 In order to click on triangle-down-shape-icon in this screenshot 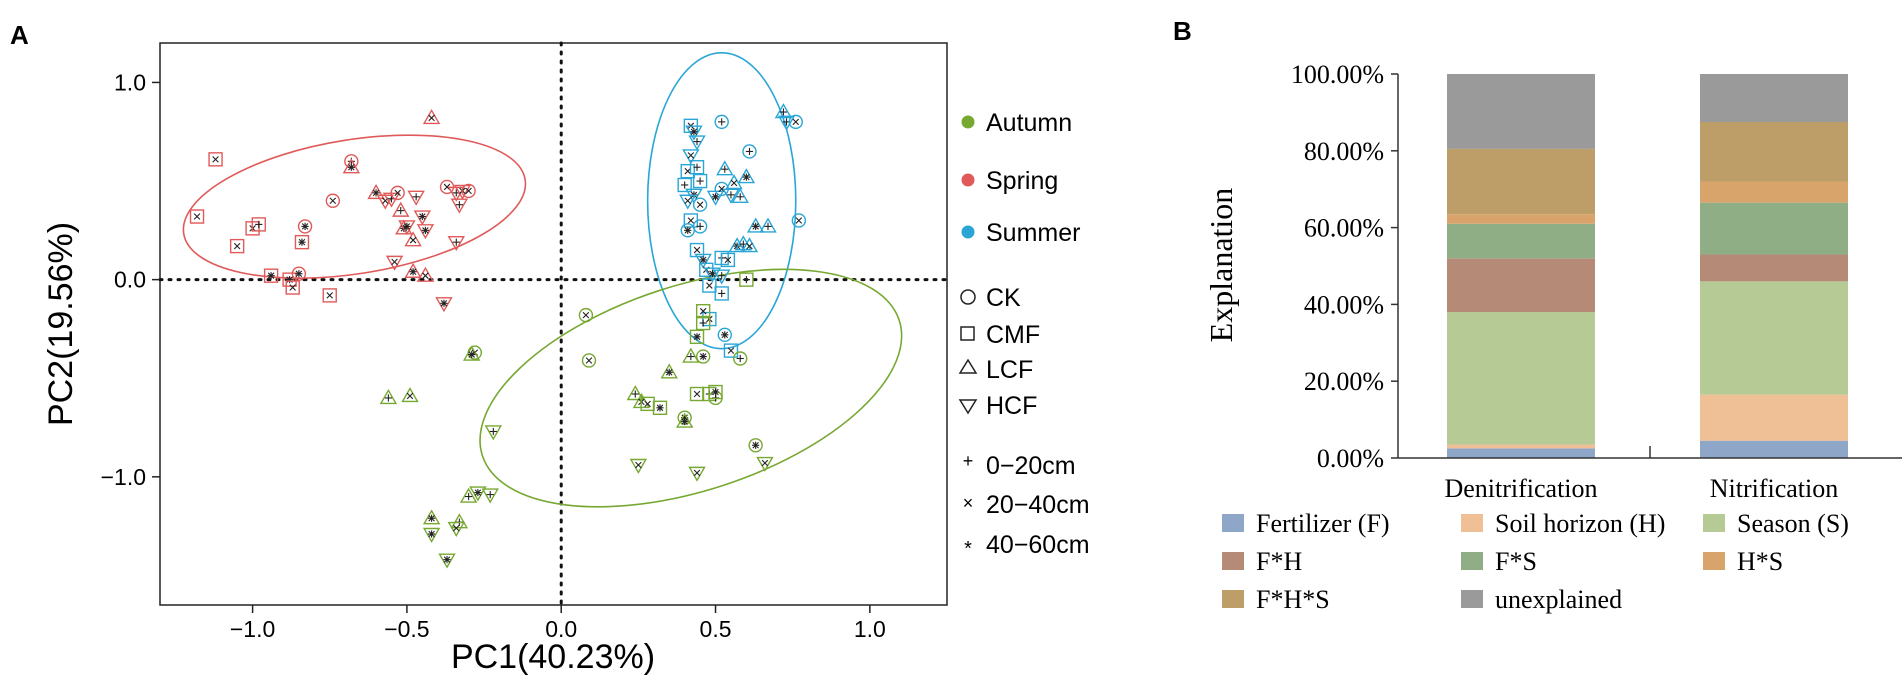, I will do `click(968, 407)`.